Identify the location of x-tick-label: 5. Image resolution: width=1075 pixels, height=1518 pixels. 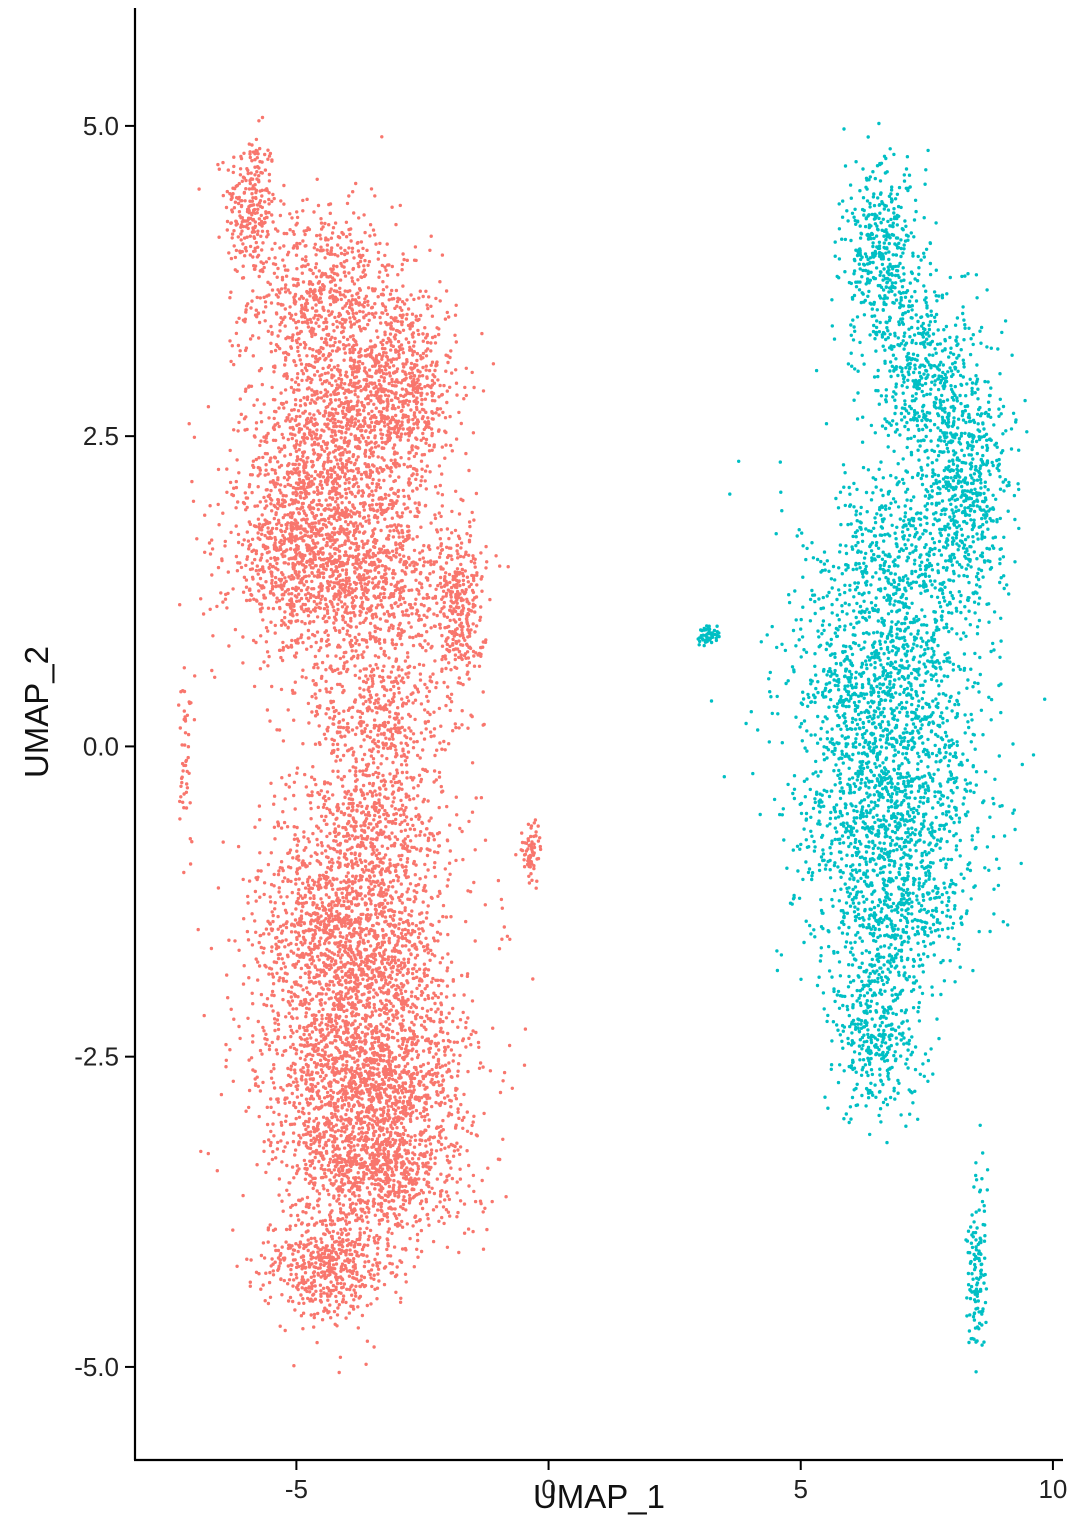
(801, 1489).